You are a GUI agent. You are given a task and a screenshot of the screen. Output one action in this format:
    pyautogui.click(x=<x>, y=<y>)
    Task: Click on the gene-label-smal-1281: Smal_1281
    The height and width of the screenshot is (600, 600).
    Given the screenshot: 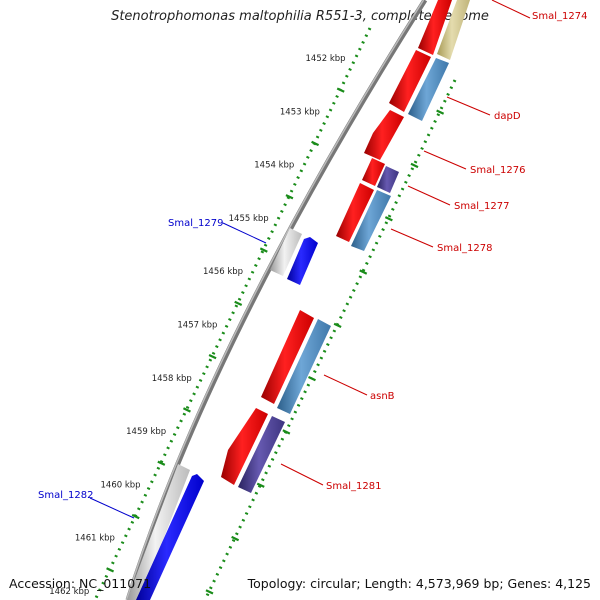 What is the action you would take?
    pyautogui.click(x=353, y=486)
    